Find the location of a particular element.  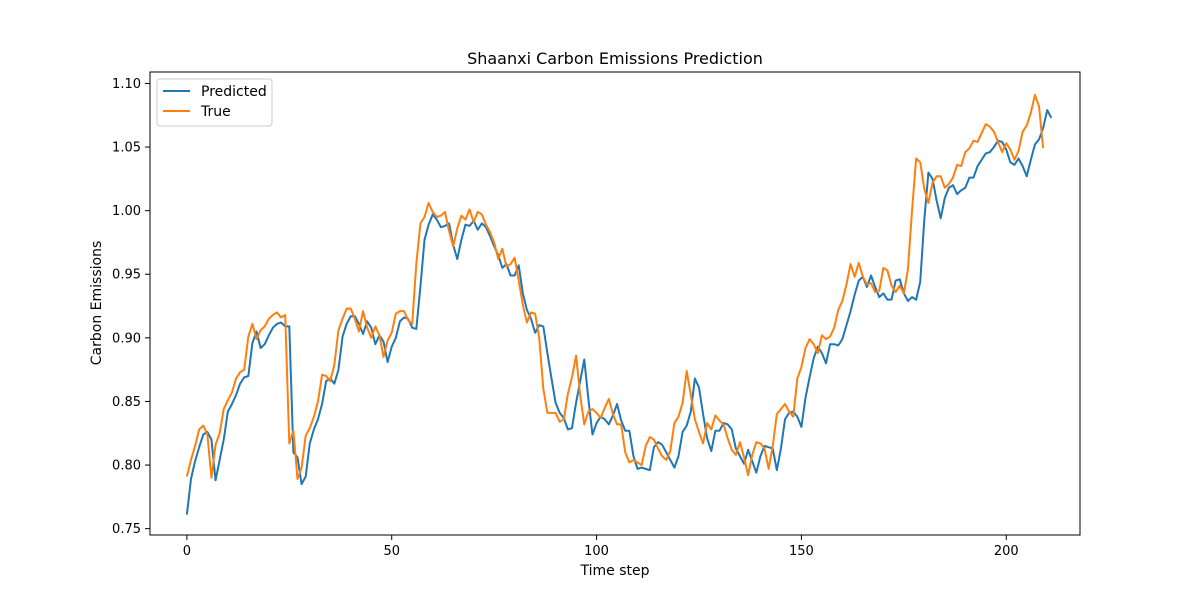

chart-title: Shaanxi Carbon Emissions Prediction is located at coordinates (615, 58).